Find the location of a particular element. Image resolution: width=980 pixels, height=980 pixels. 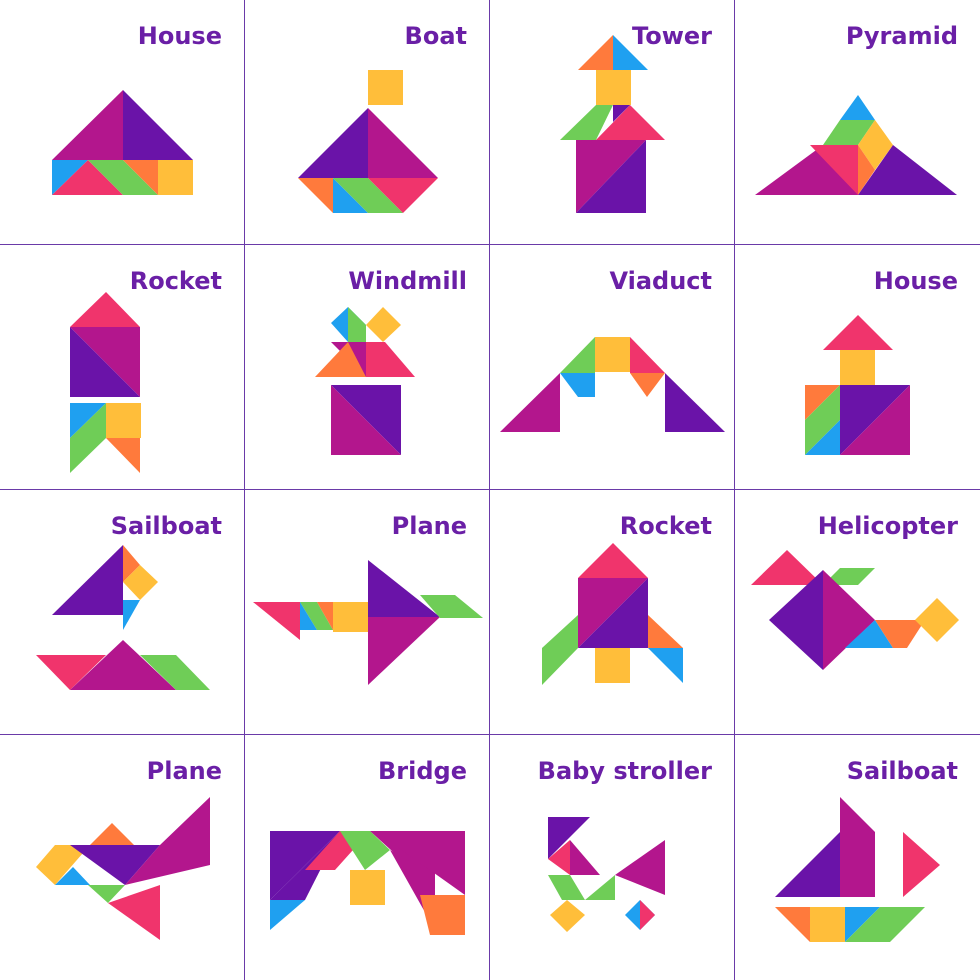

plane-2-figure is located at coordinates (123, 868).